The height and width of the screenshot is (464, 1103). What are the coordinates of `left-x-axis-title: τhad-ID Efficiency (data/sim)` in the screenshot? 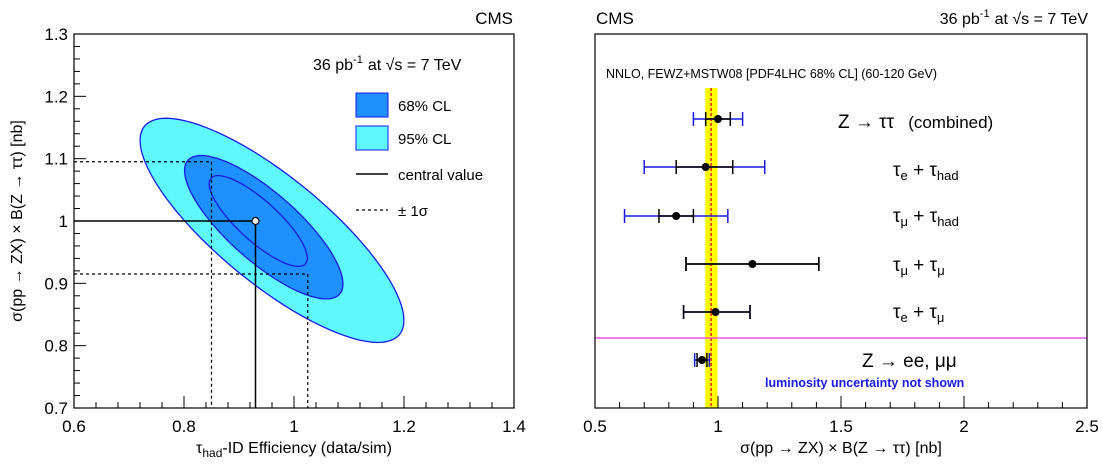 It's located at (294, 449).